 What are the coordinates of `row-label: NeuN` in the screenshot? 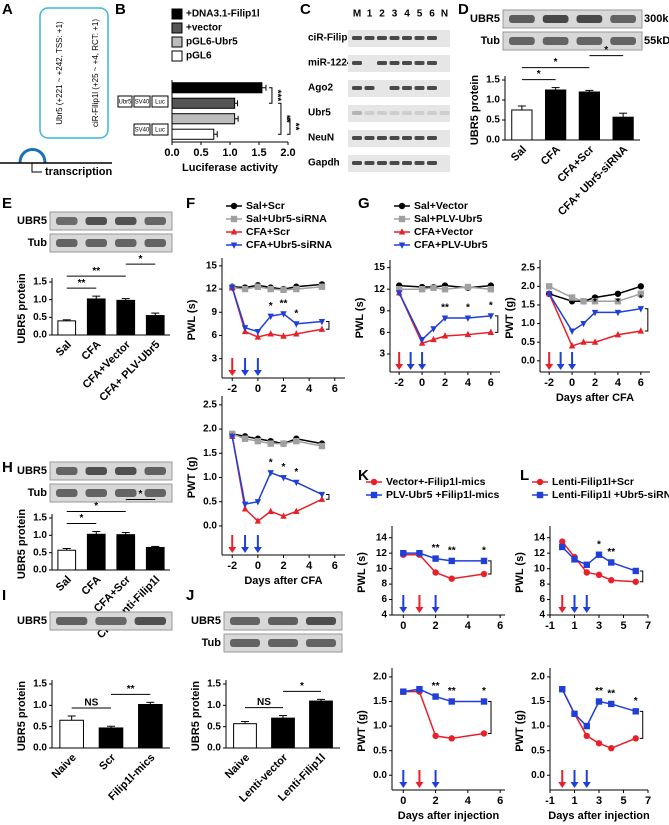 It's located at (321, 138).